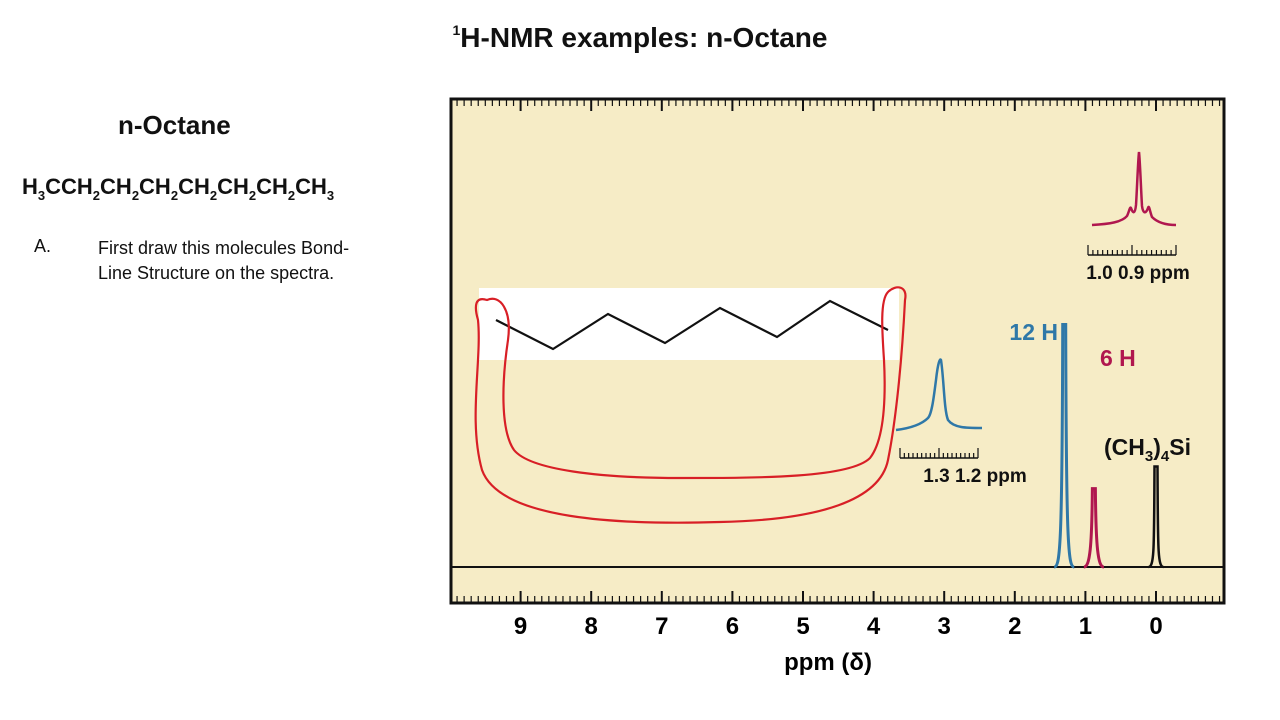 This screenshot has width=1280, height=720. I want to click on inset-ch2-range-label: 1.3 1.2 ppm, so click(975, 476).